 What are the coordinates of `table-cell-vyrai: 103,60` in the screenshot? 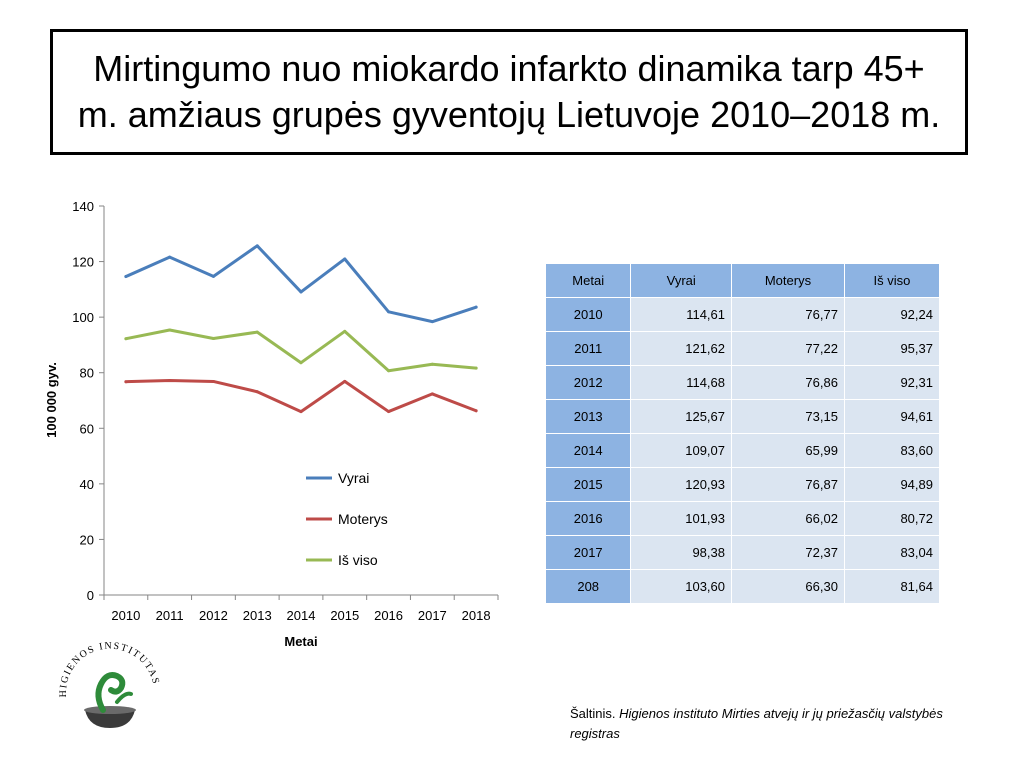 It's located at (681, 586).